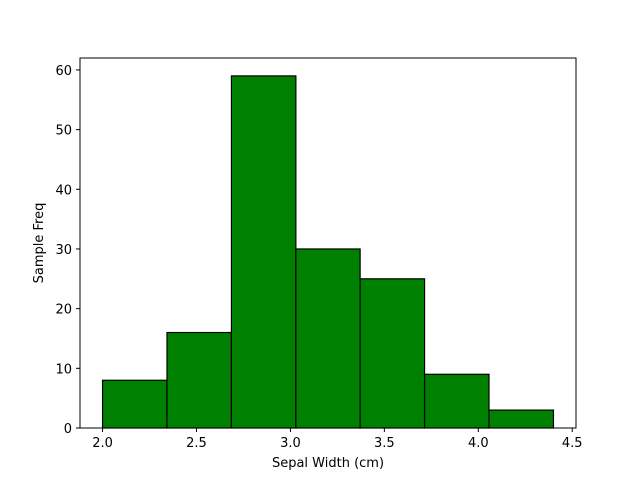  What do you see at coordinates (63, 310) in the screenshot?
I see `y-tick-label: 20` at bounding box center [63, 310].